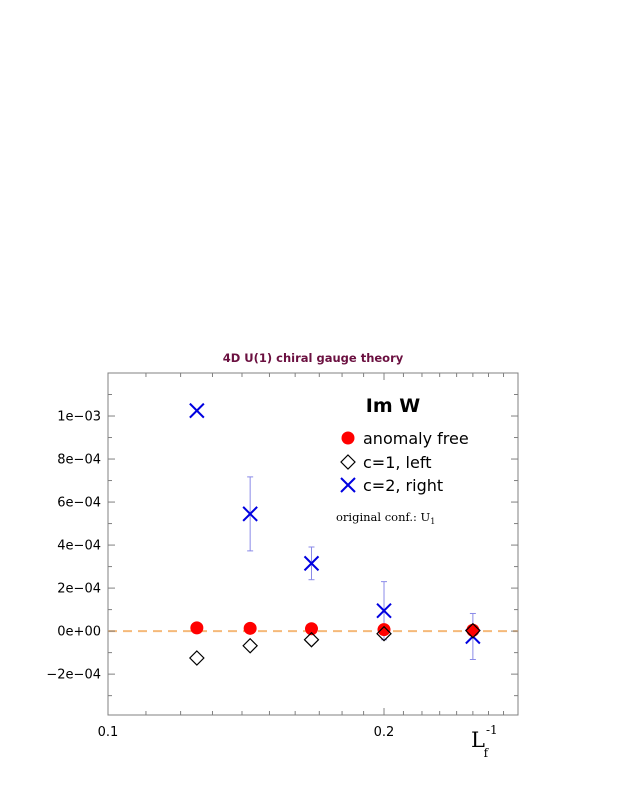  I want to click on x-axis-label-base: L, so click(478, 740).